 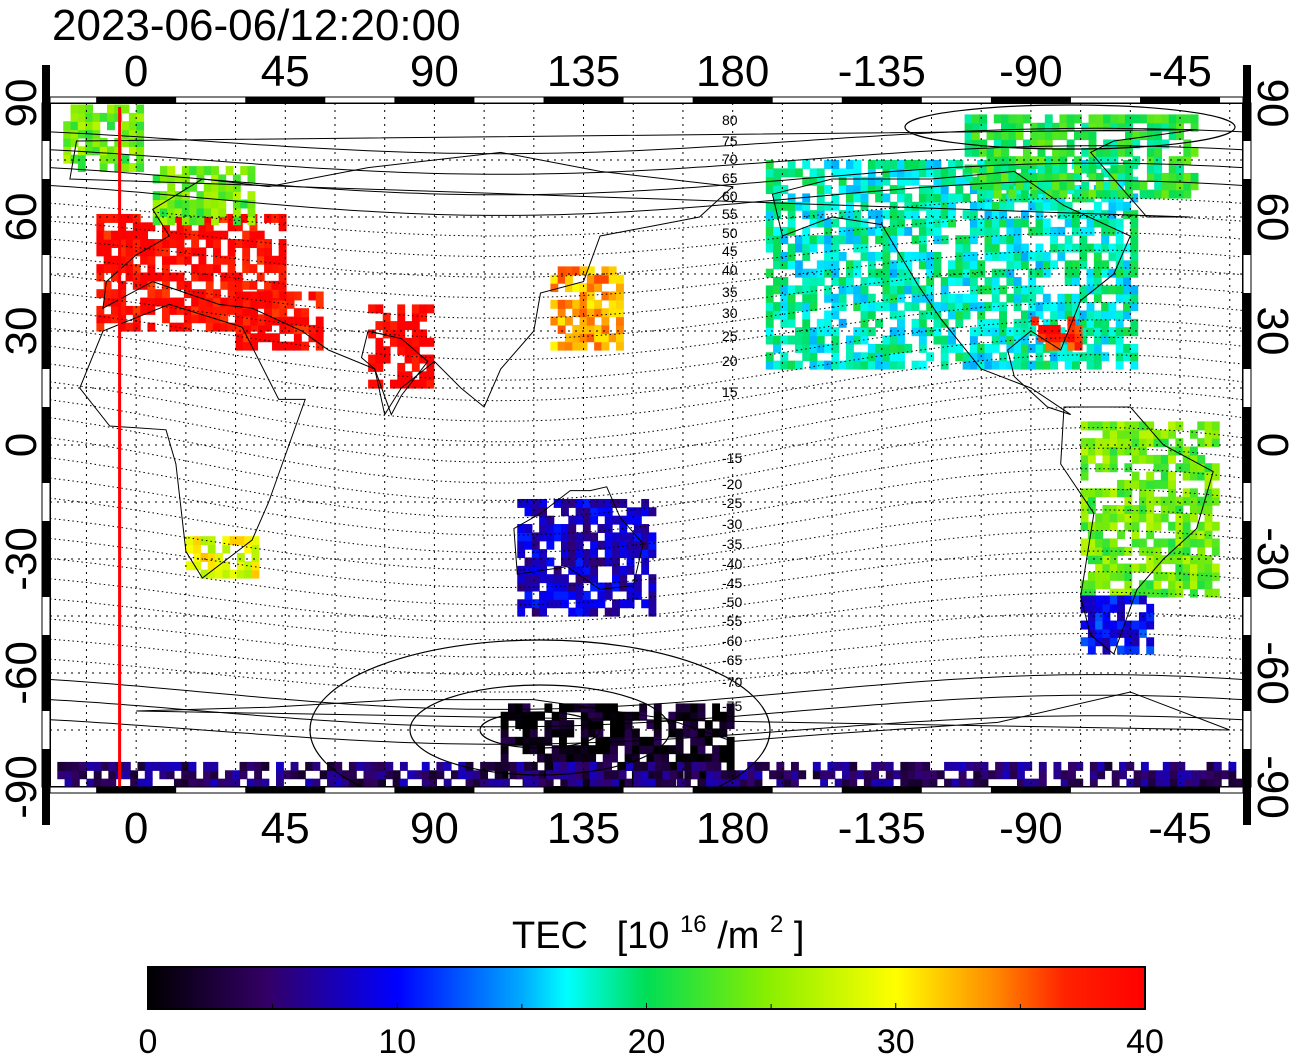 What do you see at coordinates (730, 292) in the screenshot?
I see `mlat-contour-label: 35` at bounding box center [730, 292].